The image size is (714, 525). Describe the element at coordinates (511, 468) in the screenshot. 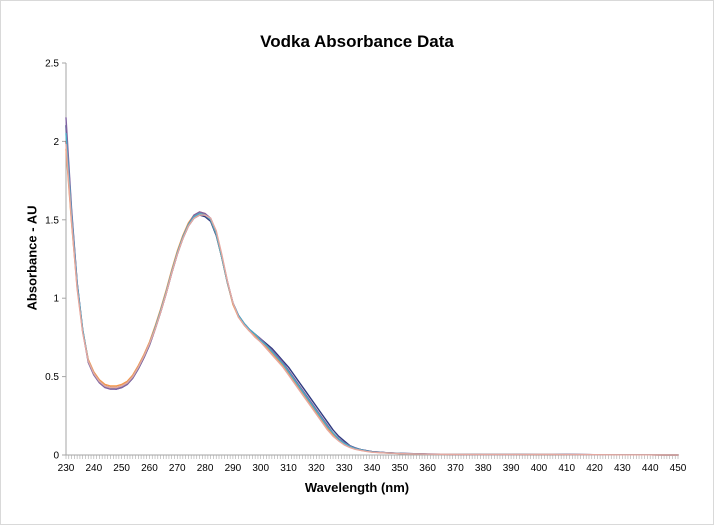

I see `x-tick-label: 390` at that location.